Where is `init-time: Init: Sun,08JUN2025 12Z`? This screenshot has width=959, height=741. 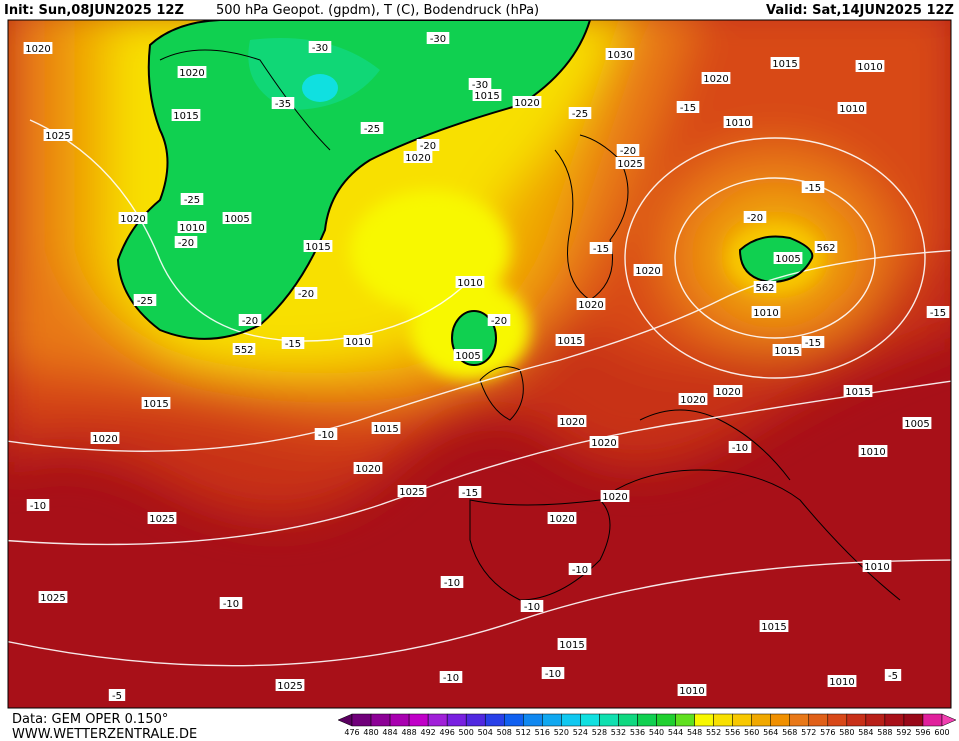
init-time: Init: Sun,08JUN2025 12Z is located at coordinates (94, 10).